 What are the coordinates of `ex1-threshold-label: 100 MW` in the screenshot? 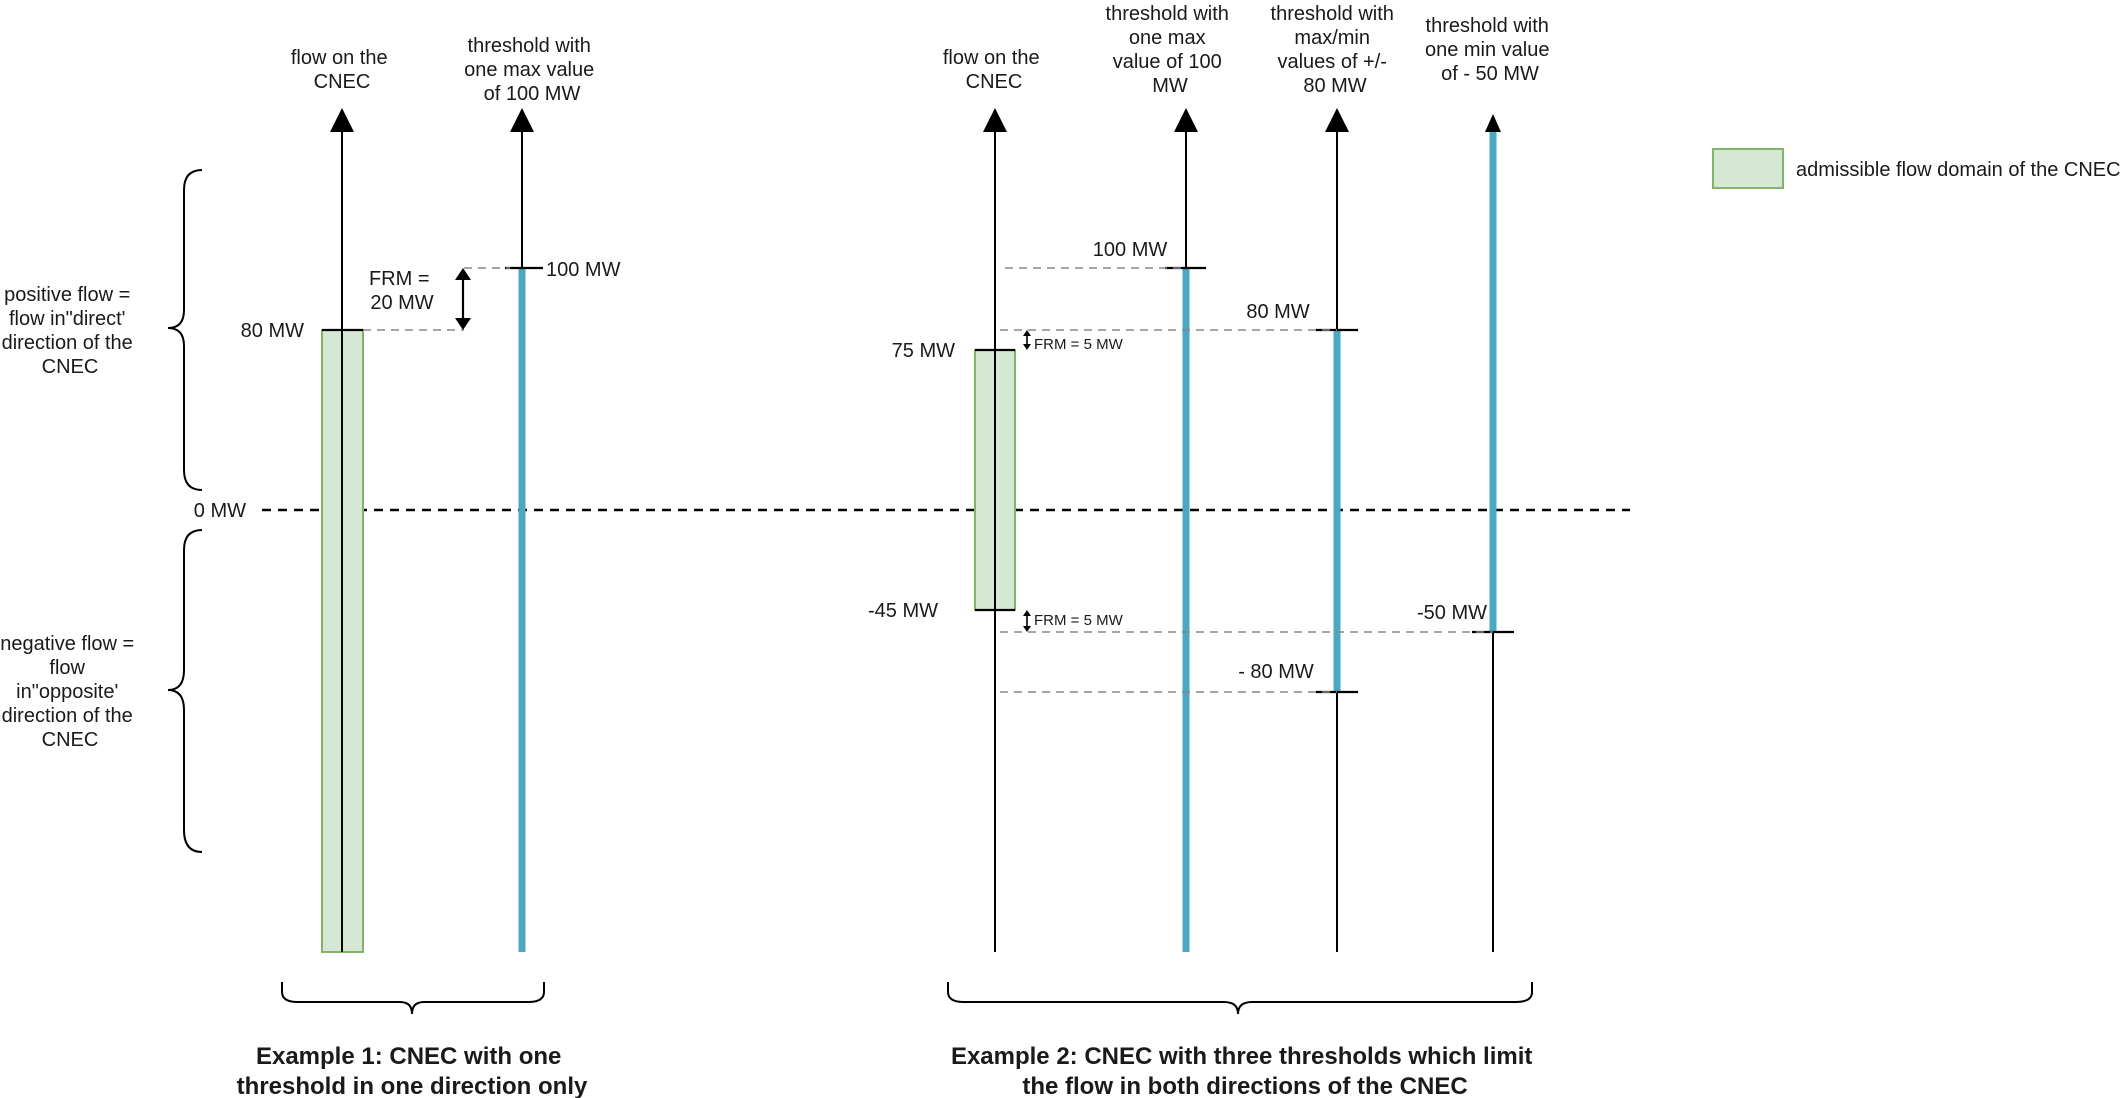 It's located at (583, 270).